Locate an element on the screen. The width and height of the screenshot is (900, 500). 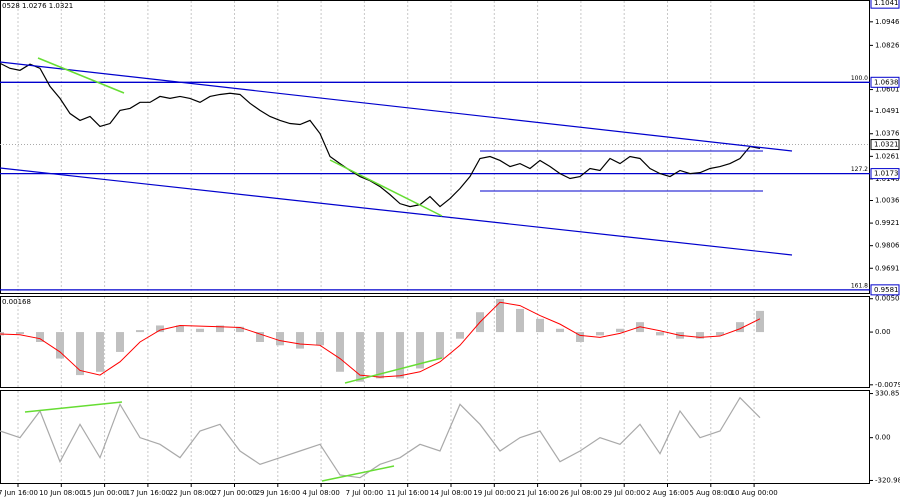
x-tick-label: 29 Jul 00:00 is located at coordinates (624, 493).